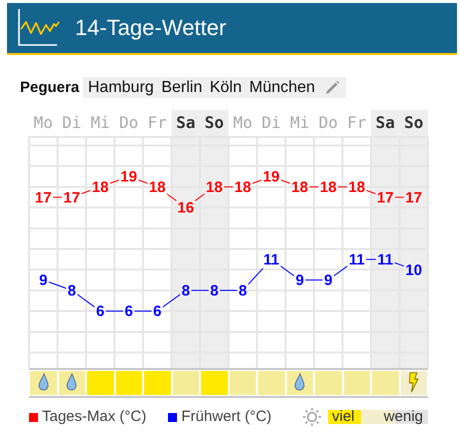  I want to click on data-label: 10, so click(413, 270).